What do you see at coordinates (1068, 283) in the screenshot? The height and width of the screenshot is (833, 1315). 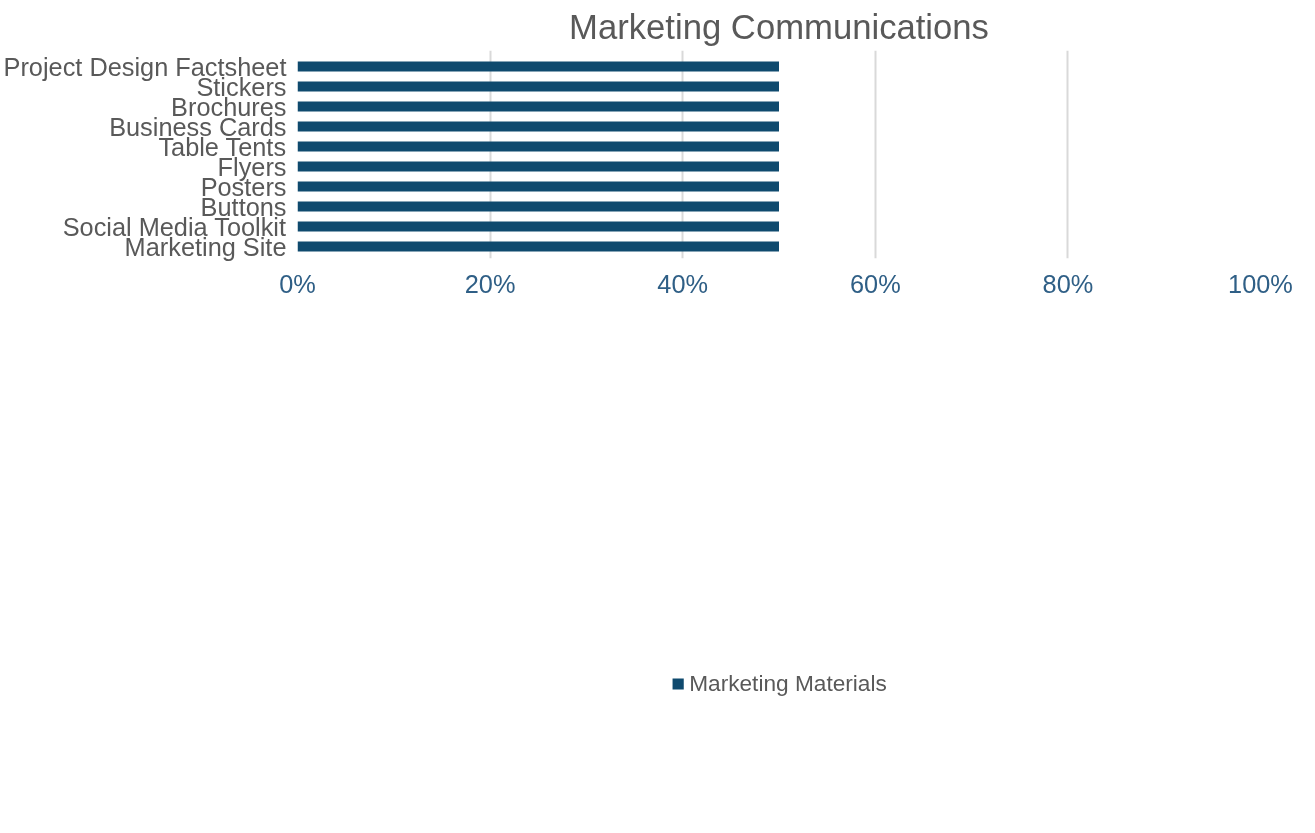 I see `x-tick-label: 80%` at bounding box center [1068, 283].